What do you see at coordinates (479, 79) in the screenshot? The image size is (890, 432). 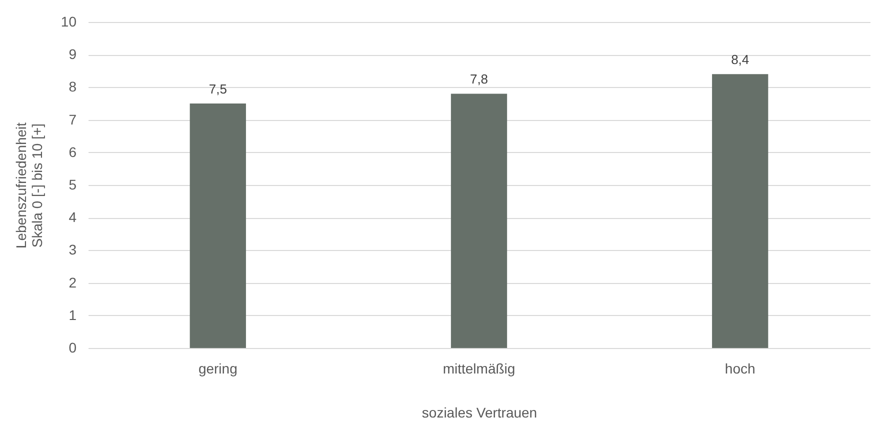 I see `data-label: 7,8` at bounding box center [479, 79].